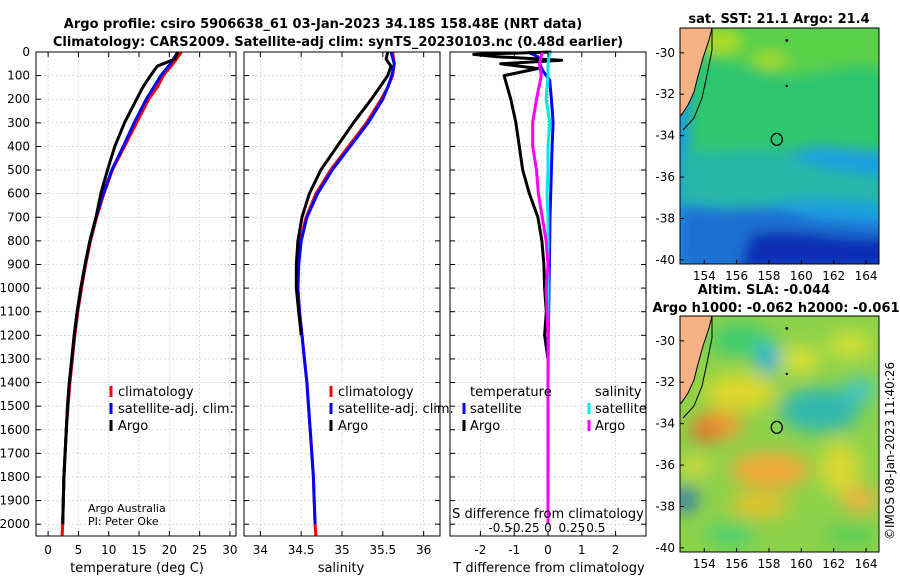  What do you see at coordinates (15, 312) in the screenshot?
I see `y-tick-label: 1100` at bounding box center [15, 312].